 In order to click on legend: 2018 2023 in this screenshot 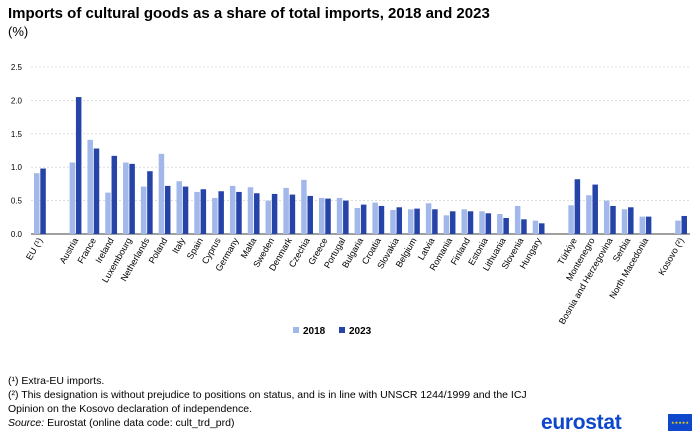, I will do `click(332, 331)`.